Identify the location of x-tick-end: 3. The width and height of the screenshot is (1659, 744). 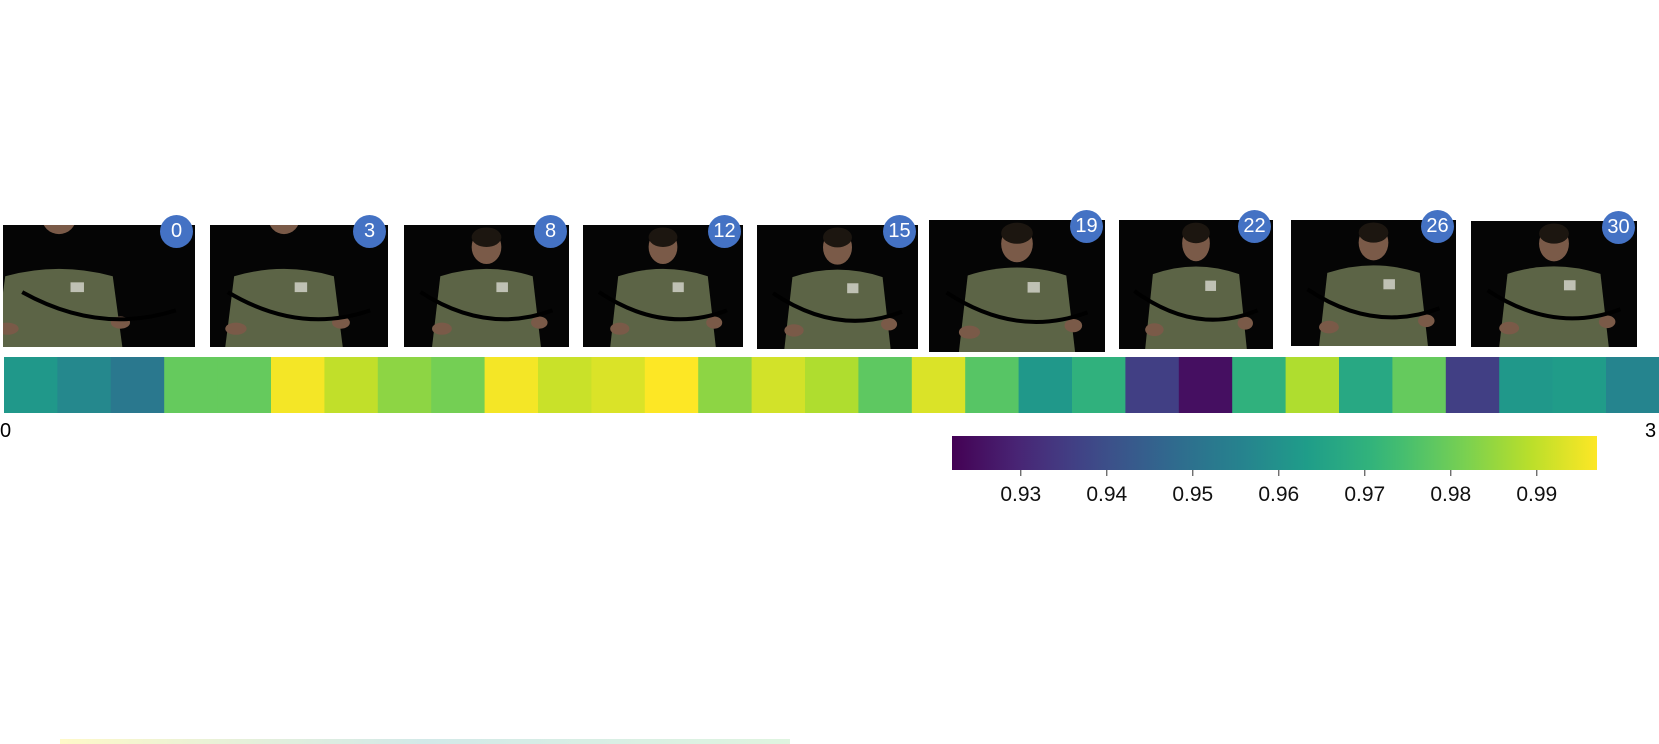
(1651, 431).